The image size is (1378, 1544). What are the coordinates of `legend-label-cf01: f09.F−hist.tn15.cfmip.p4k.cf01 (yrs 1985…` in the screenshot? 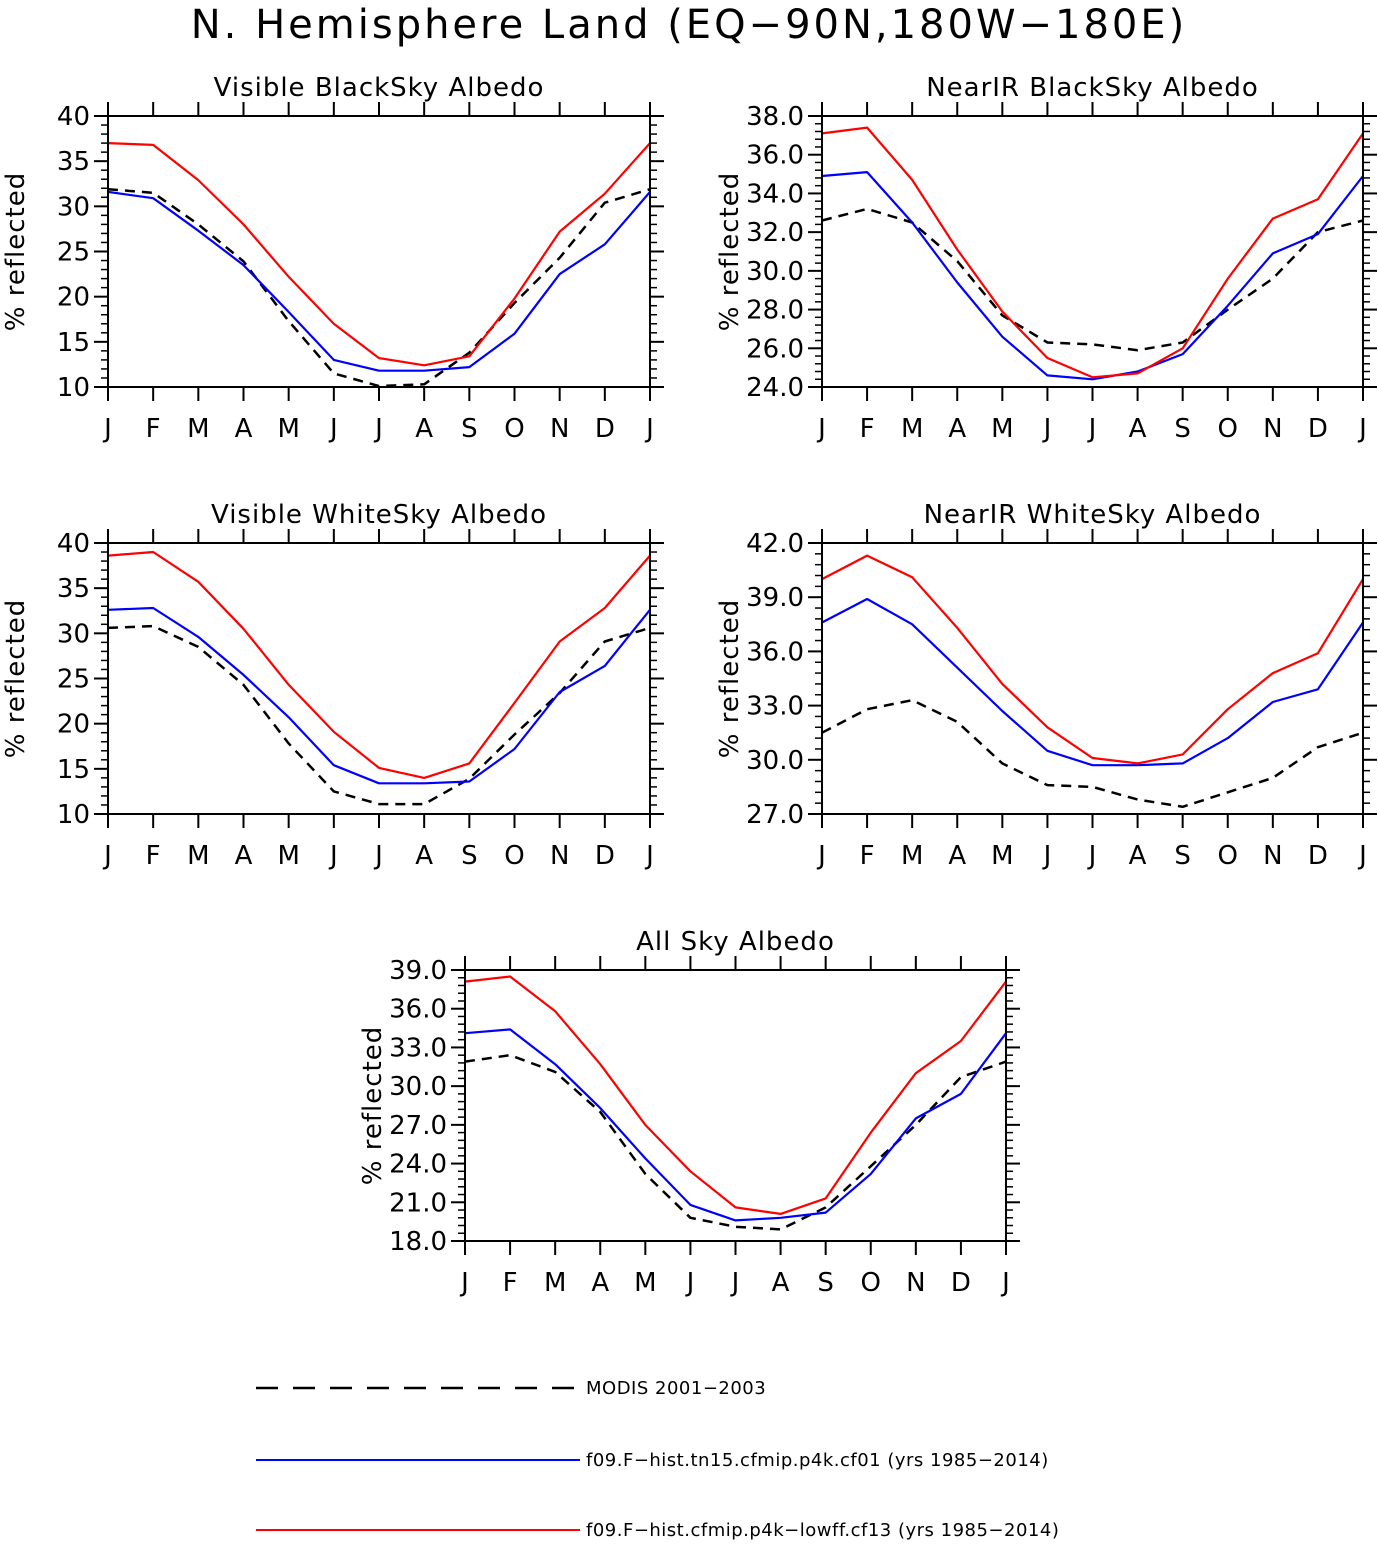 It's located at (817, 1460).